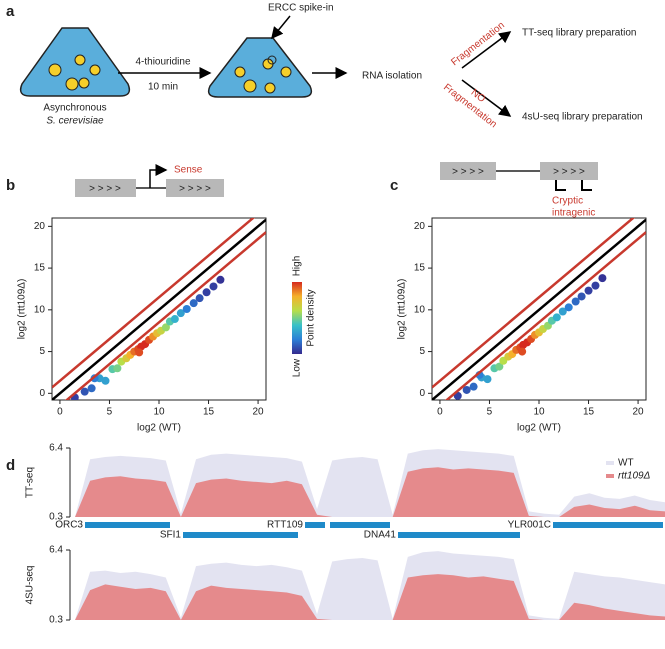 The image size is (665, 649). I want to click on x-axis-label: log2 (WT), so click(159, 428).